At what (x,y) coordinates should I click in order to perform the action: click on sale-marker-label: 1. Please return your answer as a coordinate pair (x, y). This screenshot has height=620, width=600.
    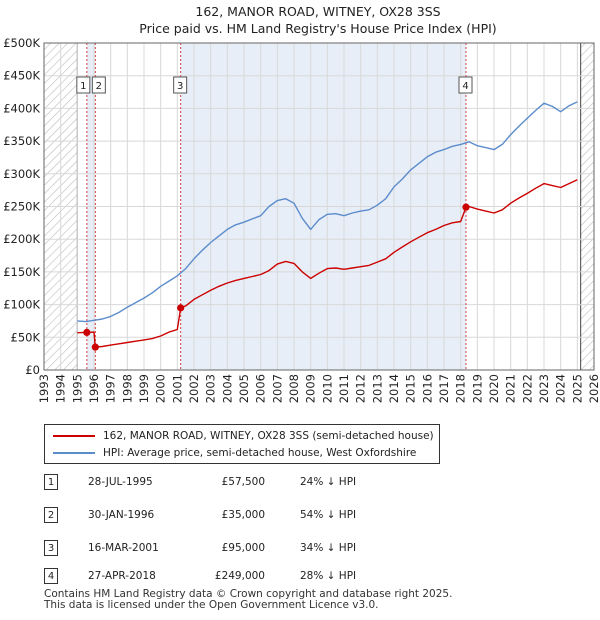
    Looking at the image, I should click on (83, 86).